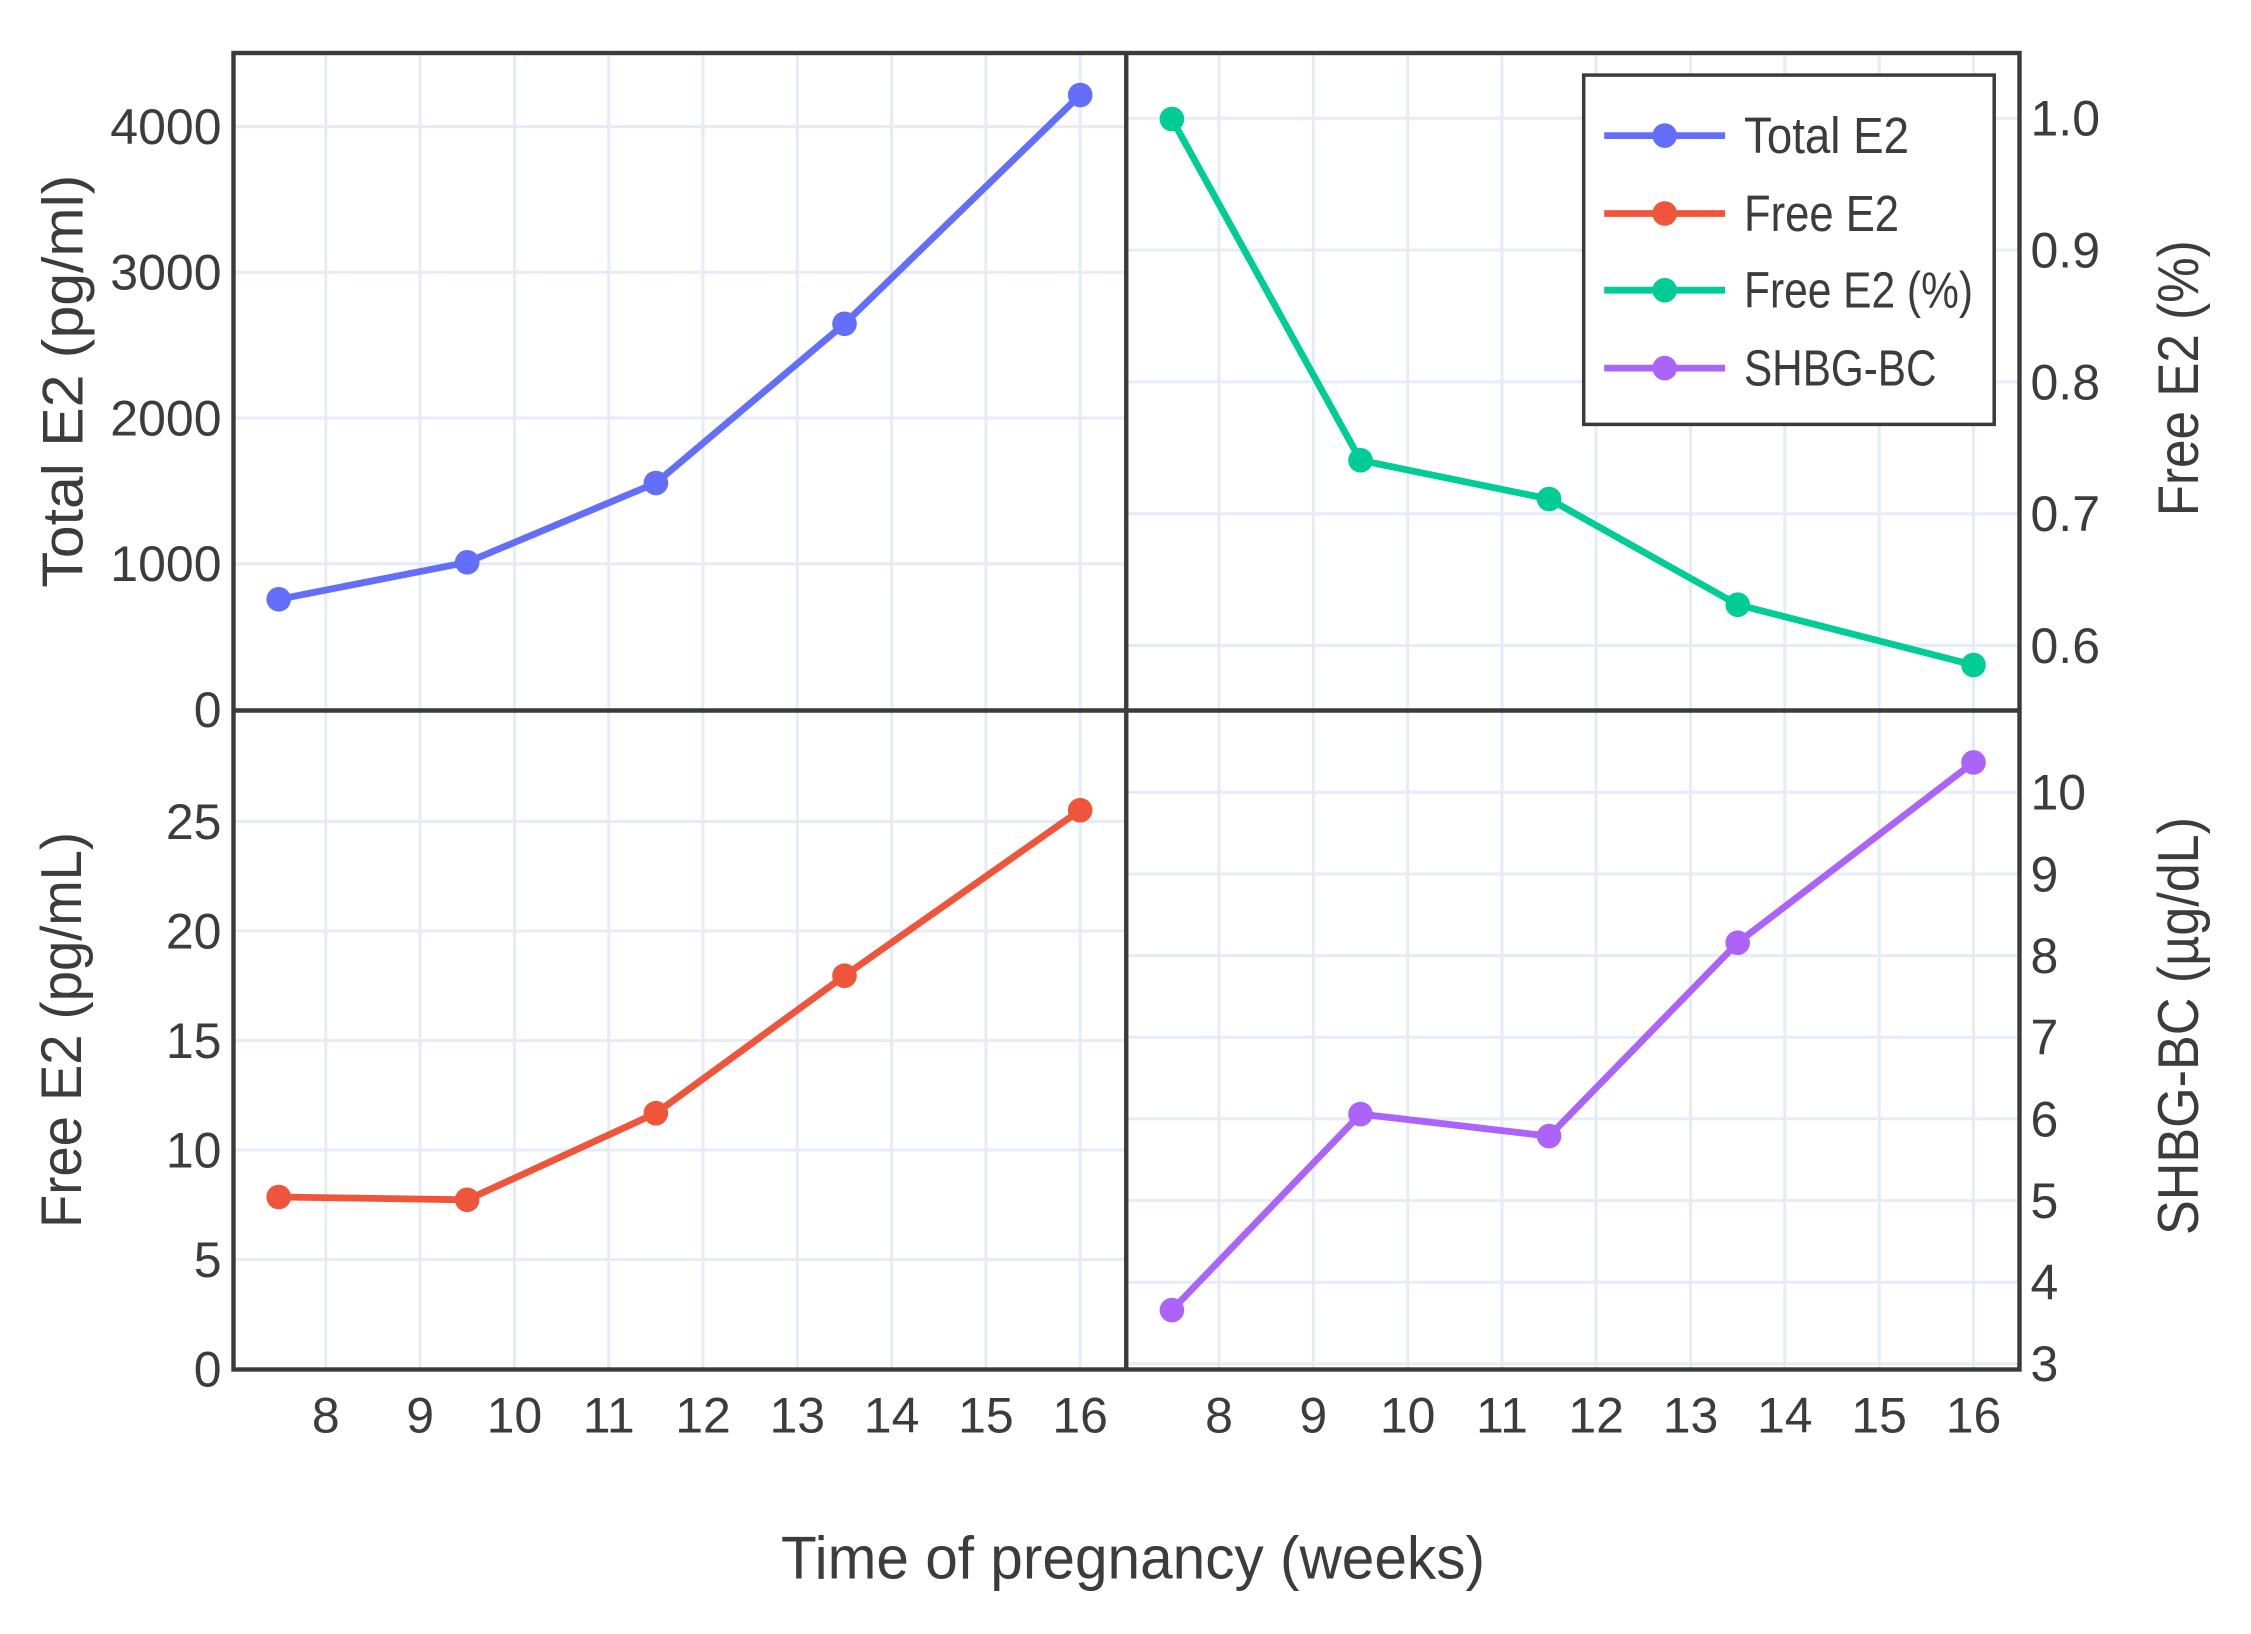  Describe the element at coordinates (2066, 119) in the screenshot. I see `svg-text: 1.0` at that location.